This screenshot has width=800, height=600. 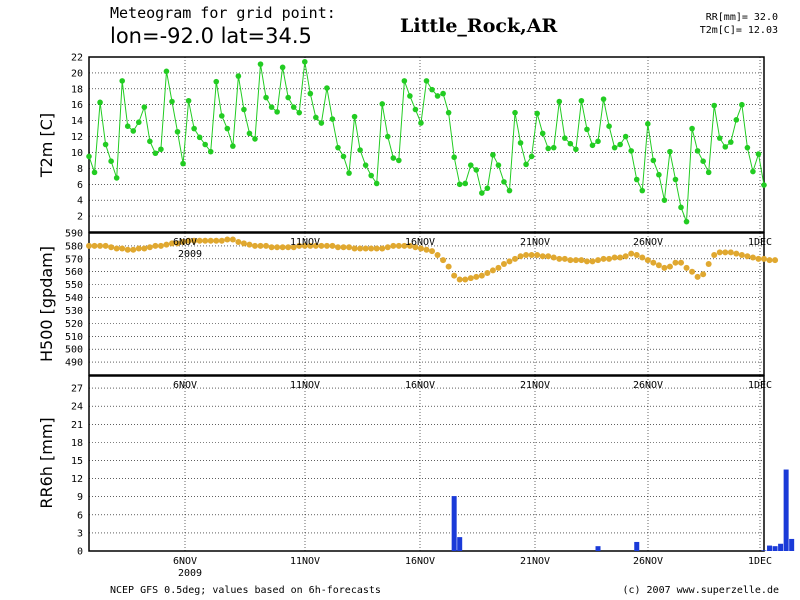 I want to click on y-tick-label: 15, so click(x=77, y=461).